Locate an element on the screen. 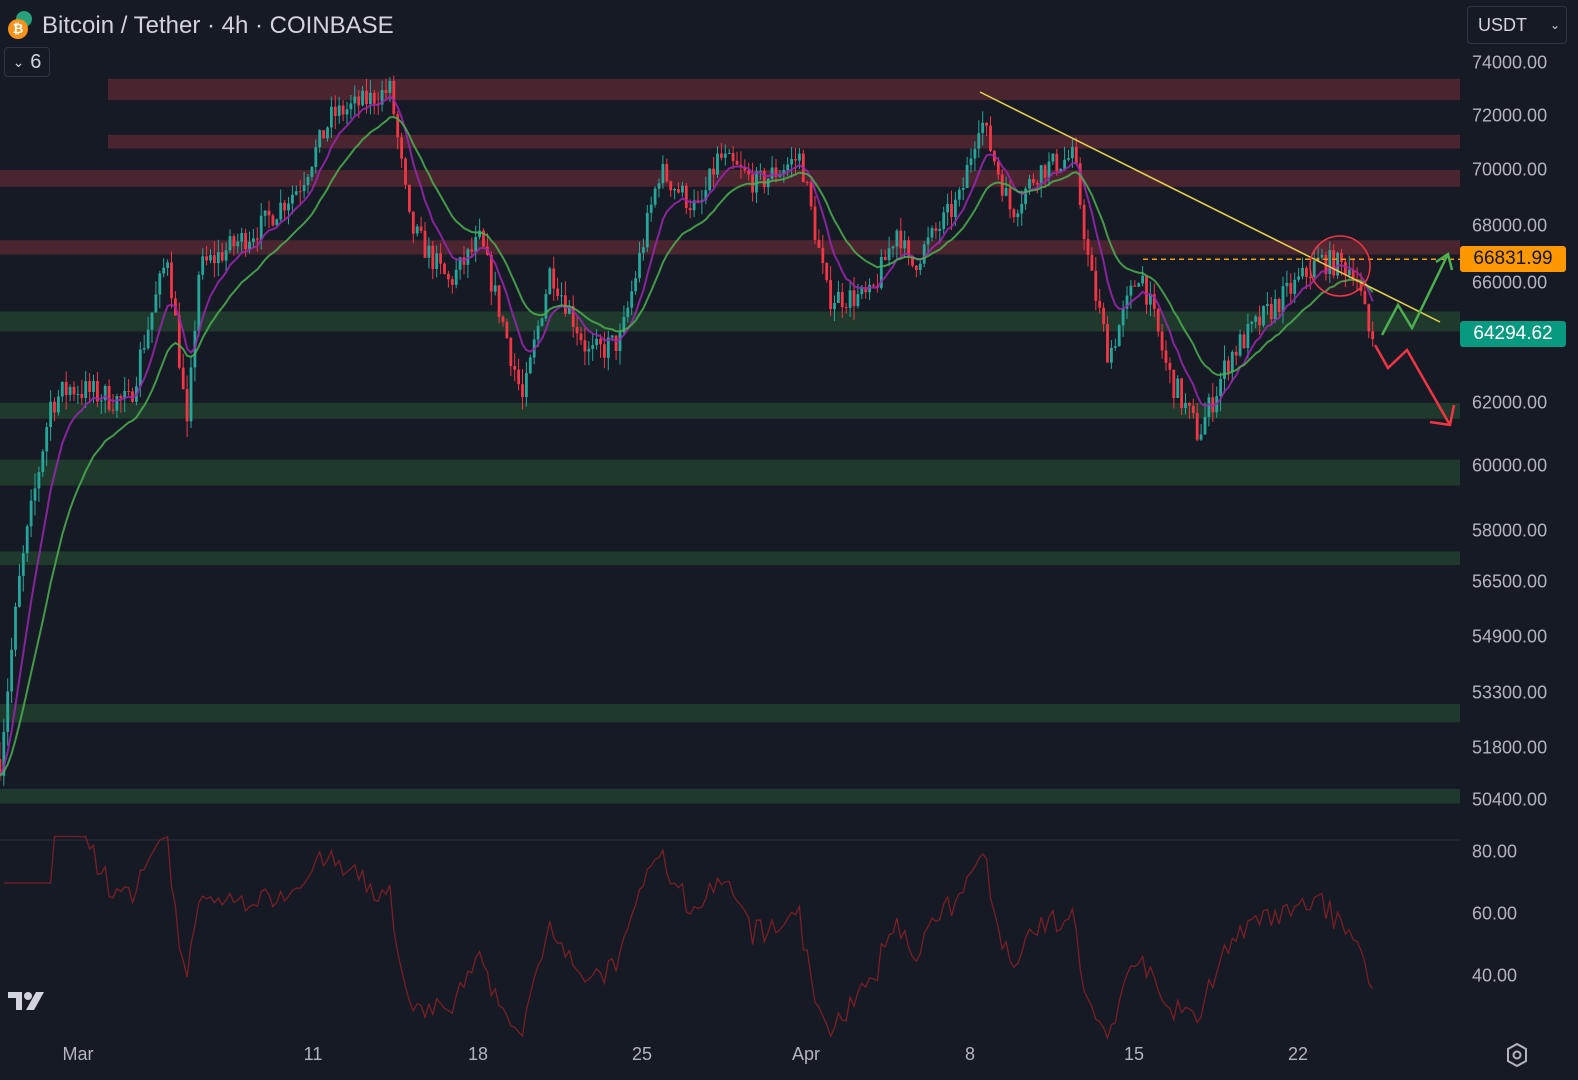 The image size is (1578, 1080). settings-gear-icon is located at coordinates (1517, 1055).